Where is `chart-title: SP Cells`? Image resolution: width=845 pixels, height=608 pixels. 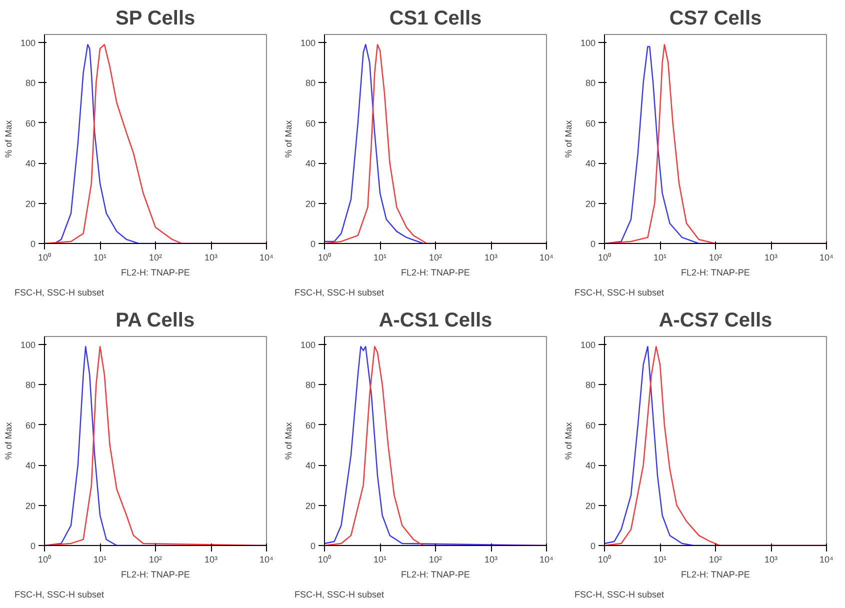
chart-title: SP Cells is located at coordinates (155, 19).